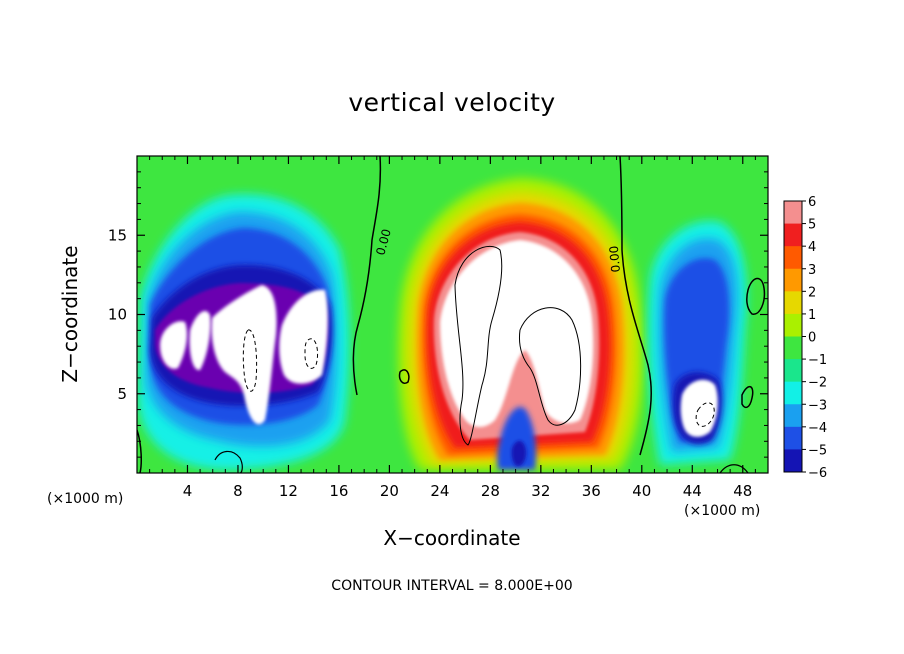 This screenshot has height=654, width=904. I want to click on x-axis-label: X−coordinate, so click(452, 538).